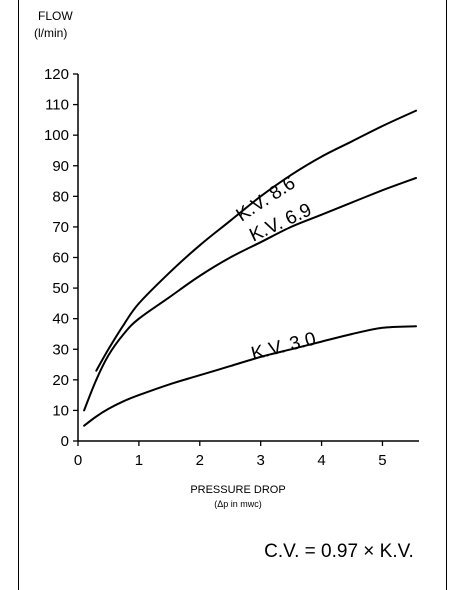 This screenshot has height=590, width=465. I want to click on y-tick-label: 30, so click(60, 349).